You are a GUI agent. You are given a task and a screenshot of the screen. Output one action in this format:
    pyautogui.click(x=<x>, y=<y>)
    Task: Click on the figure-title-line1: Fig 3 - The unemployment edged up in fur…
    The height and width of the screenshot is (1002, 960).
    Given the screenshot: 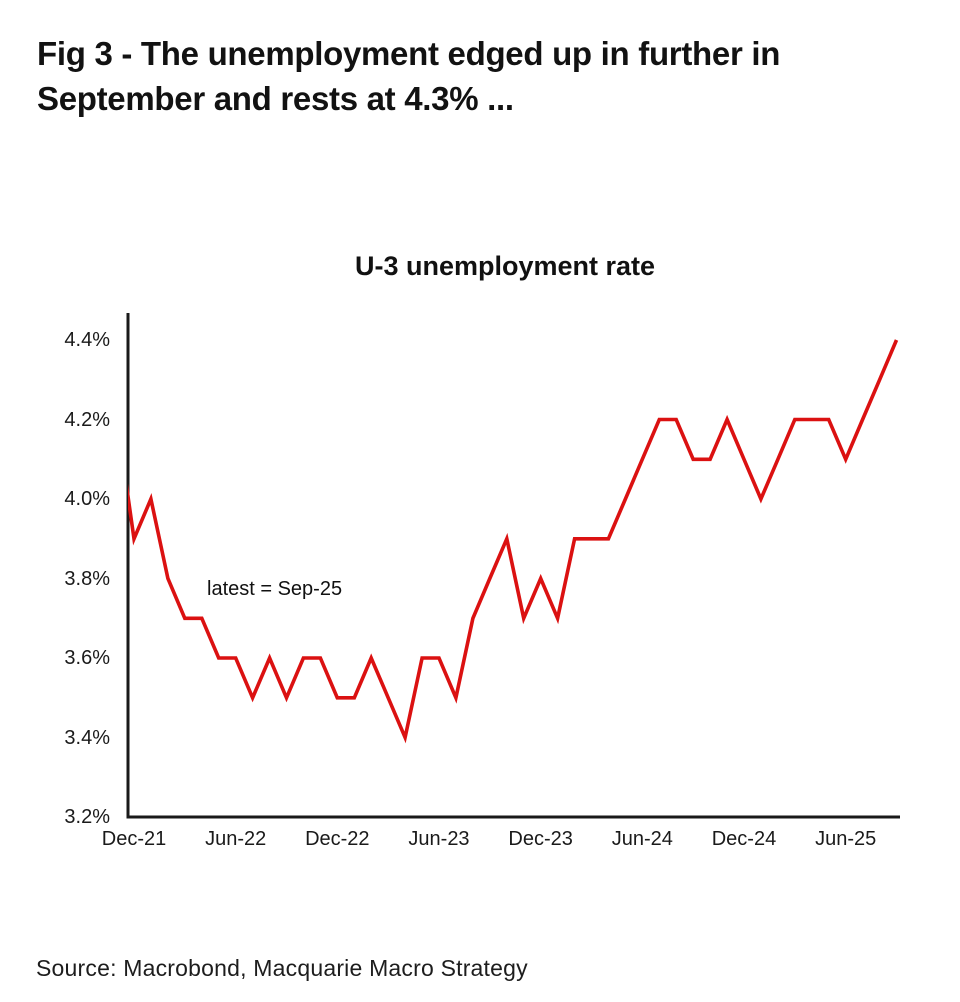 What is the action you would take?
    pyautogui.click(x=409, y=53)
    